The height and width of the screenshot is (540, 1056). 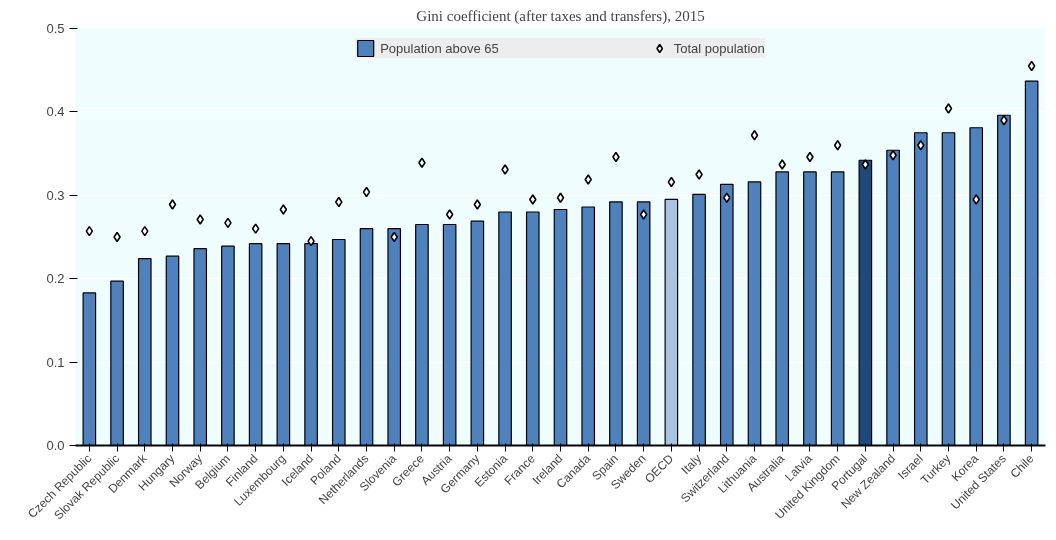 What do you see at coordinates (55, 112) in the screenshot?
I see `y-tick-label: 0.4` at bounding box center [55, 112].